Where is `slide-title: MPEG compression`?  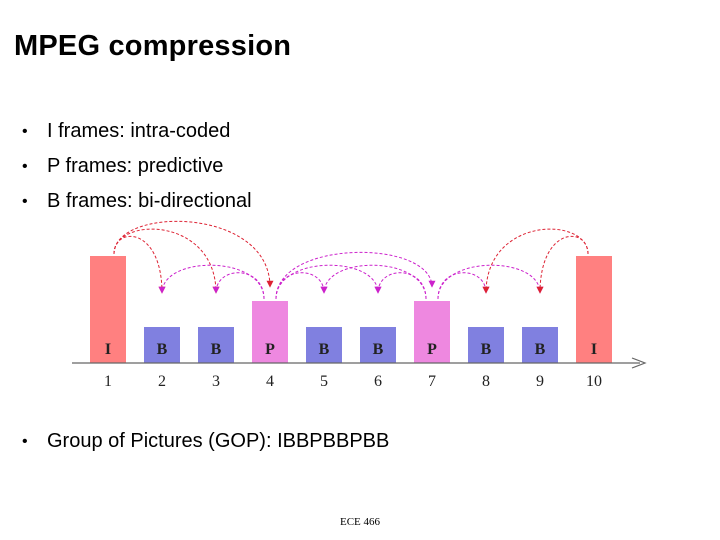
slide-title: MPEG compression is located at coordinates (153, 46).